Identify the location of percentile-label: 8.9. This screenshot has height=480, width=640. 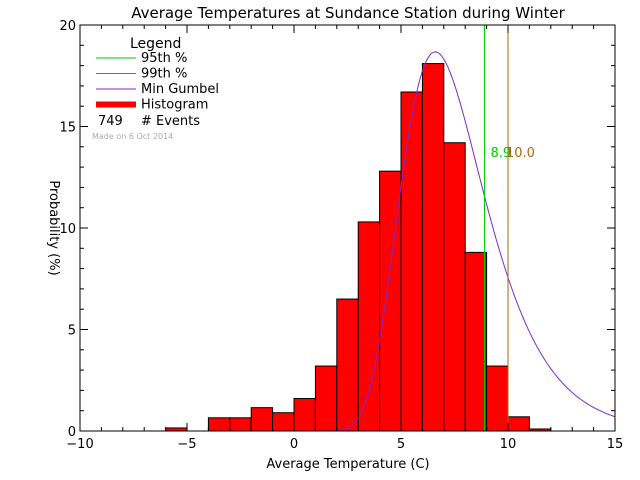
(500, 153).